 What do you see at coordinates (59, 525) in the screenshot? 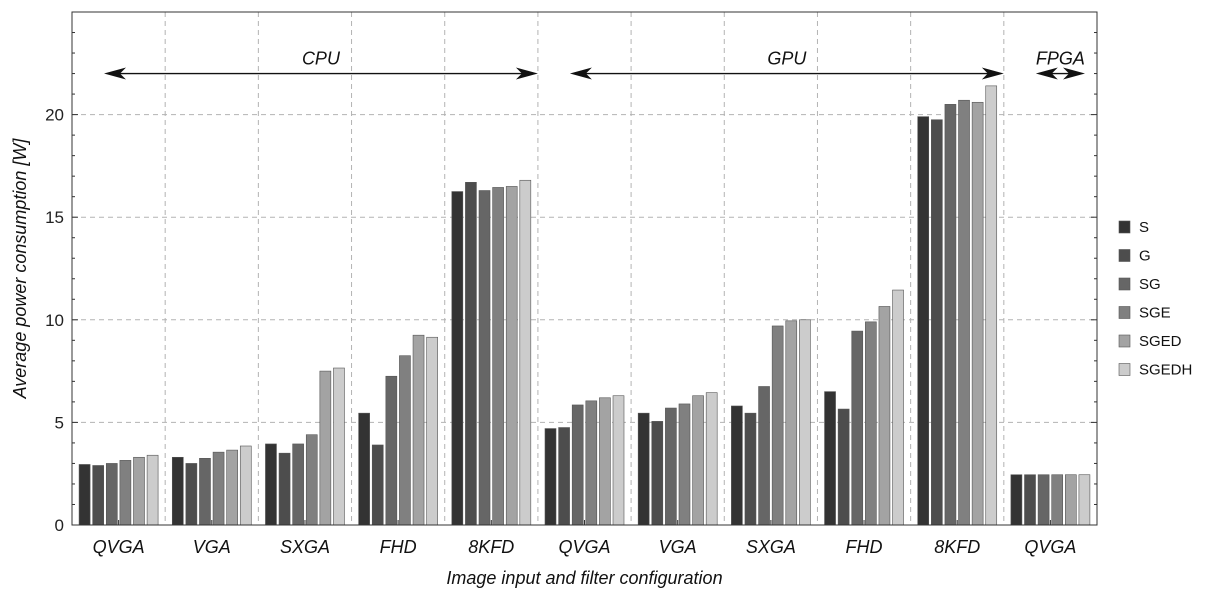
I see `y-tick-label: 0` at bounding box center [59, 525].